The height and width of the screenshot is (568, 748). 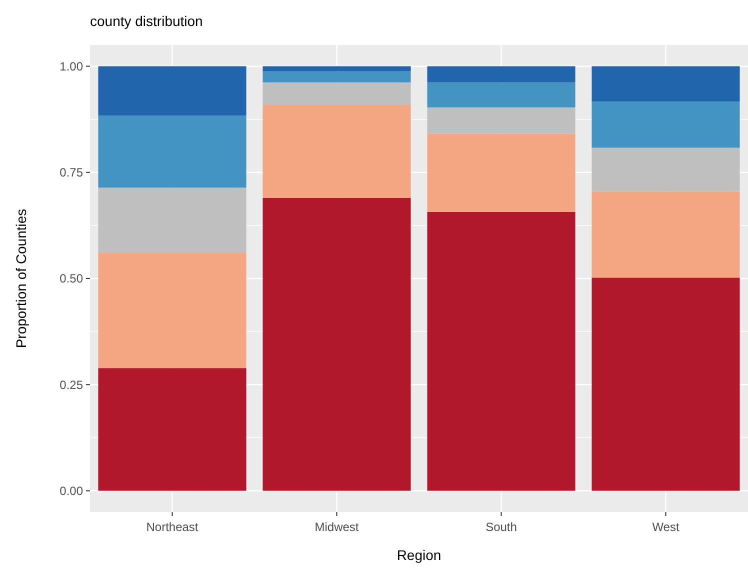 What do you see at coordinates (72, 385) in the screenshot?
I see `y-tick-label: 0.25` at bounding box center [72, 385].